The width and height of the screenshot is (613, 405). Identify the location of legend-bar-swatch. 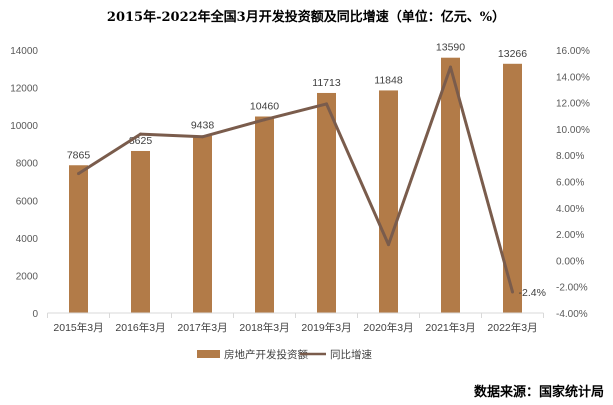
(208, 354).